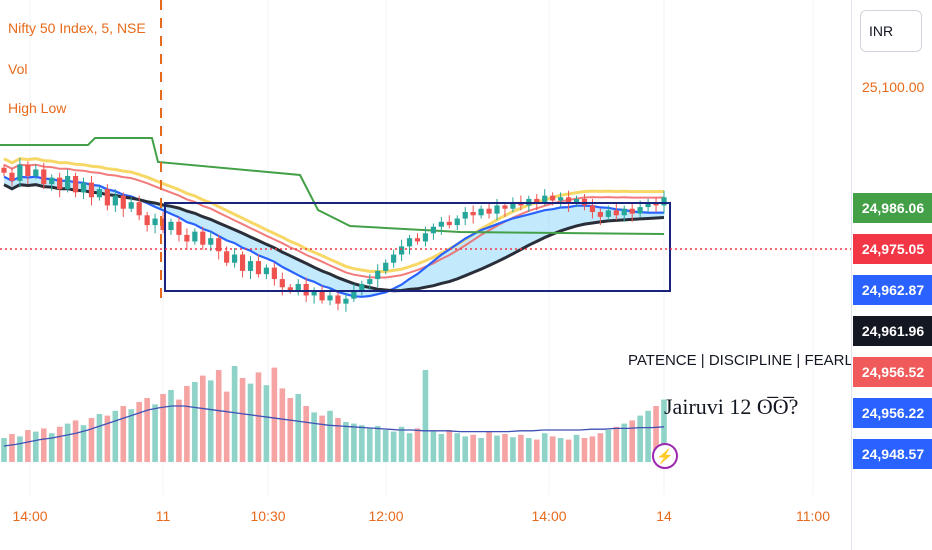 Image resolution: width=932 pixels, height=550 pixels. I want to click on legend-symbol: Nifty 50 Index, 5, NSE, so click(77, 28).